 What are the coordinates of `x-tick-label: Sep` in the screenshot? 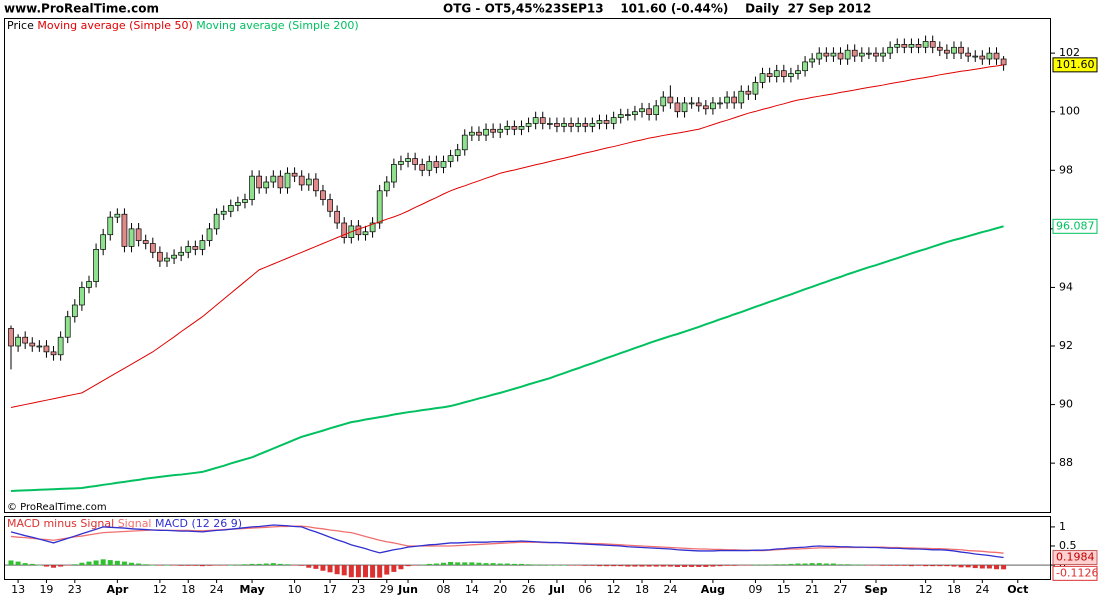 It's located at (875, 589).